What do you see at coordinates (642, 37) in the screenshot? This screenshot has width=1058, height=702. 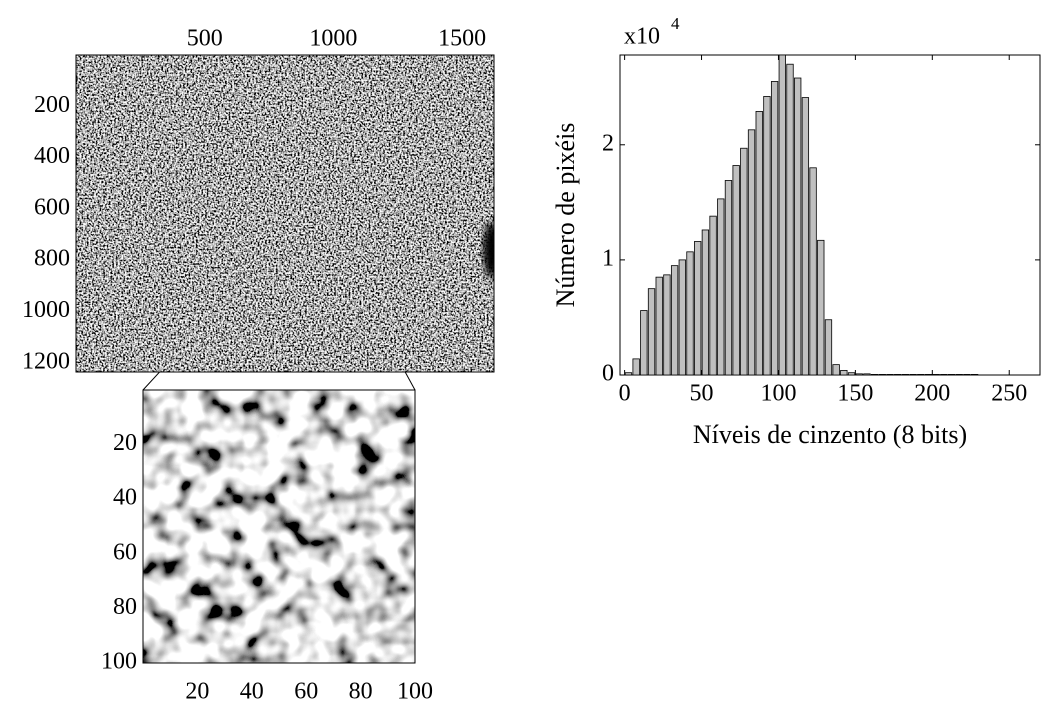 I see `multiplier: x10` at bounding box center [642, 37].